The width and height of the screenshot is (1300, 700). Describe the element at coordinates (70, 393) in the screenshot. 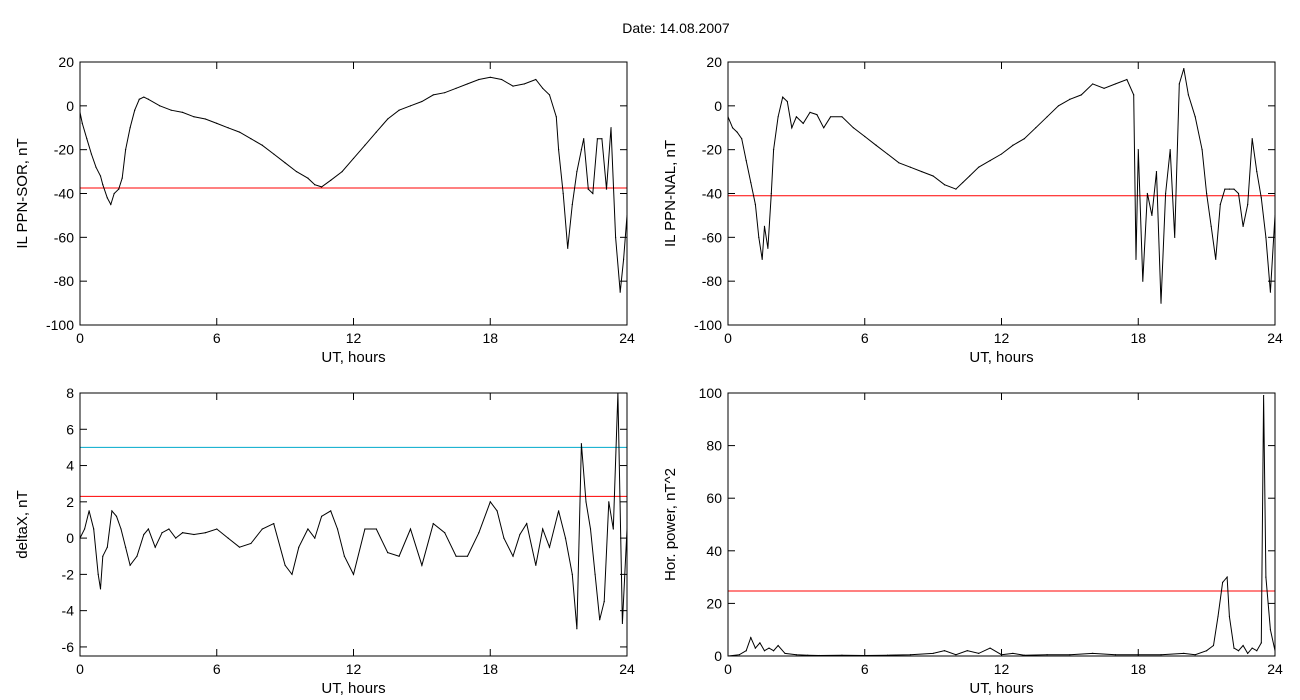

I see `y-tick-label-deltax: 8` at that location.